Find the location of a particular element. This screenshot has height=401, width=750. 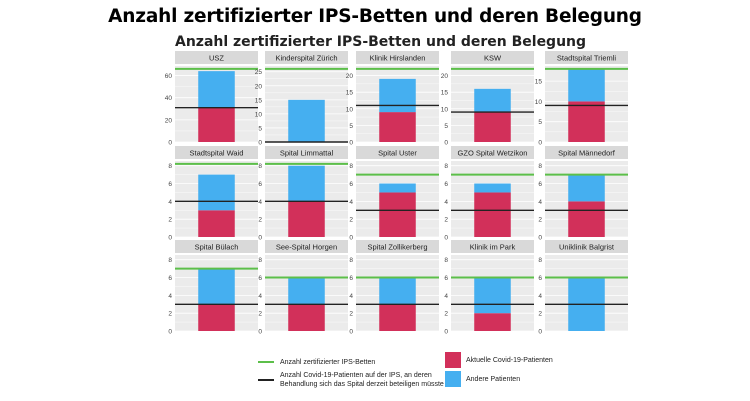

bar-covid-spital-männedorf is located at coordinates (586, 219).